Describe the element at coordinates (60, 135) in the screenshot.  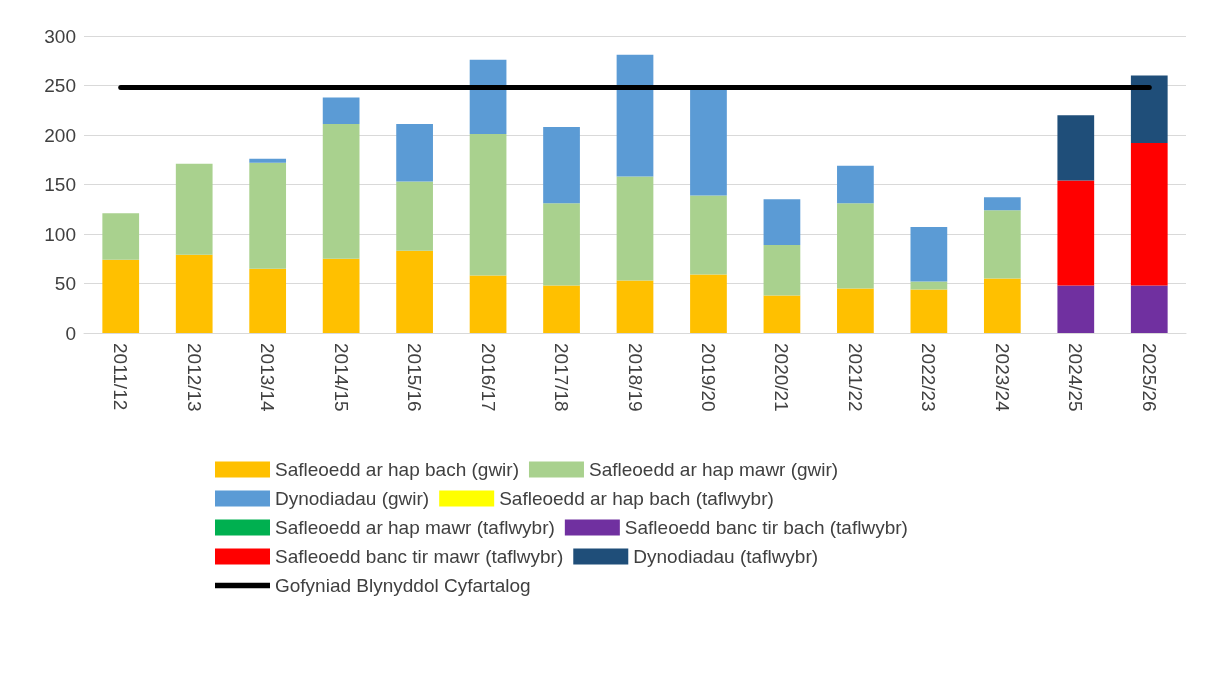
I see `y-tick-label: 200` at that location.